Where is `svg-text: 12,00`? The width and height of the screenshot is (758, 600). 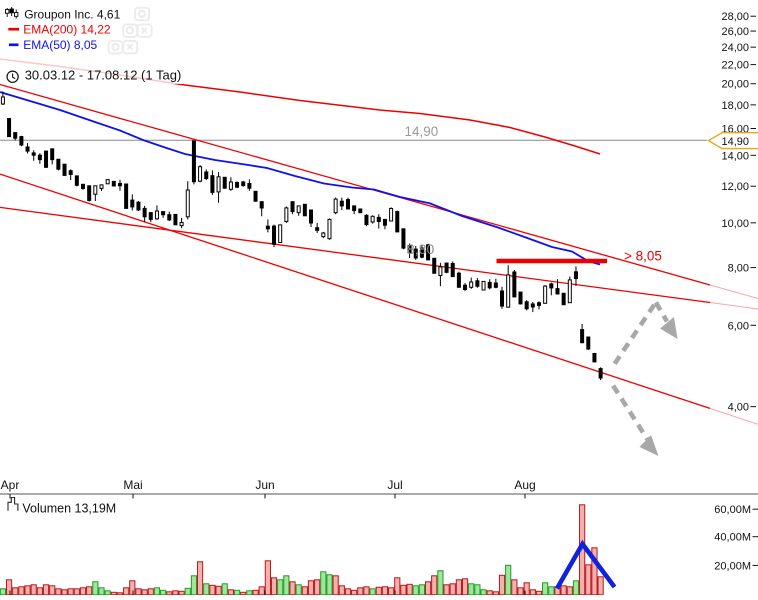 svg-text: 12,00 is located at coordinates (735, 187).